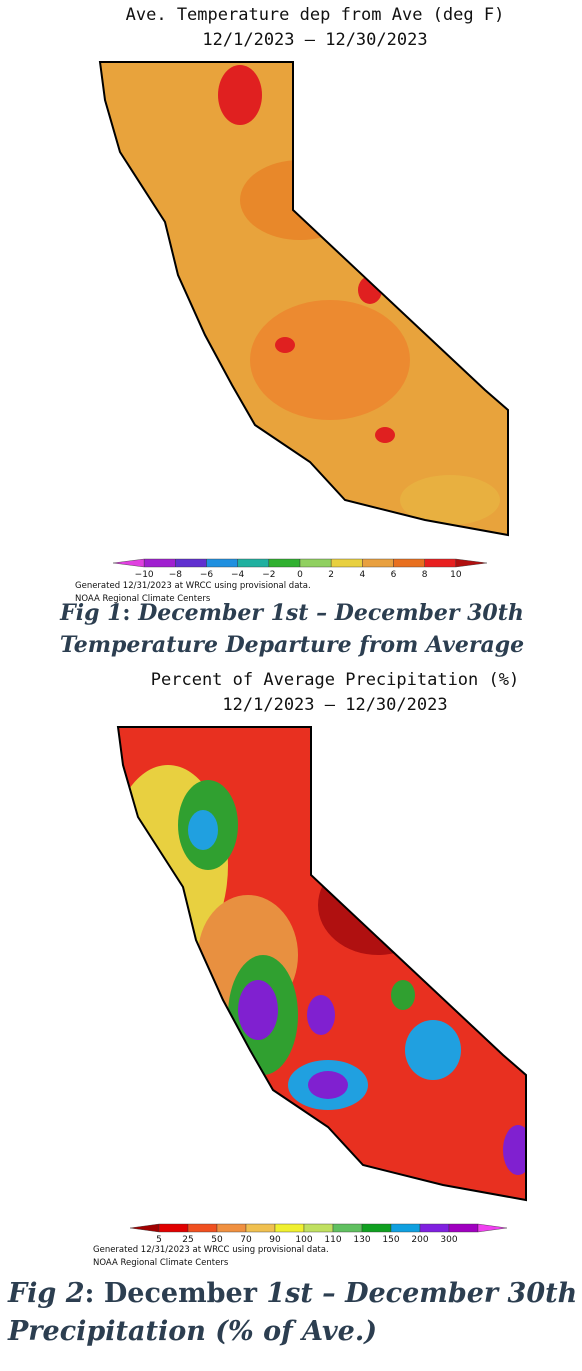 The image size is (582, 1371). What do you see at coordinates (419, 1240) in the screenshot?
I see `legend-label: 200` at bounding box center [419, 1240].